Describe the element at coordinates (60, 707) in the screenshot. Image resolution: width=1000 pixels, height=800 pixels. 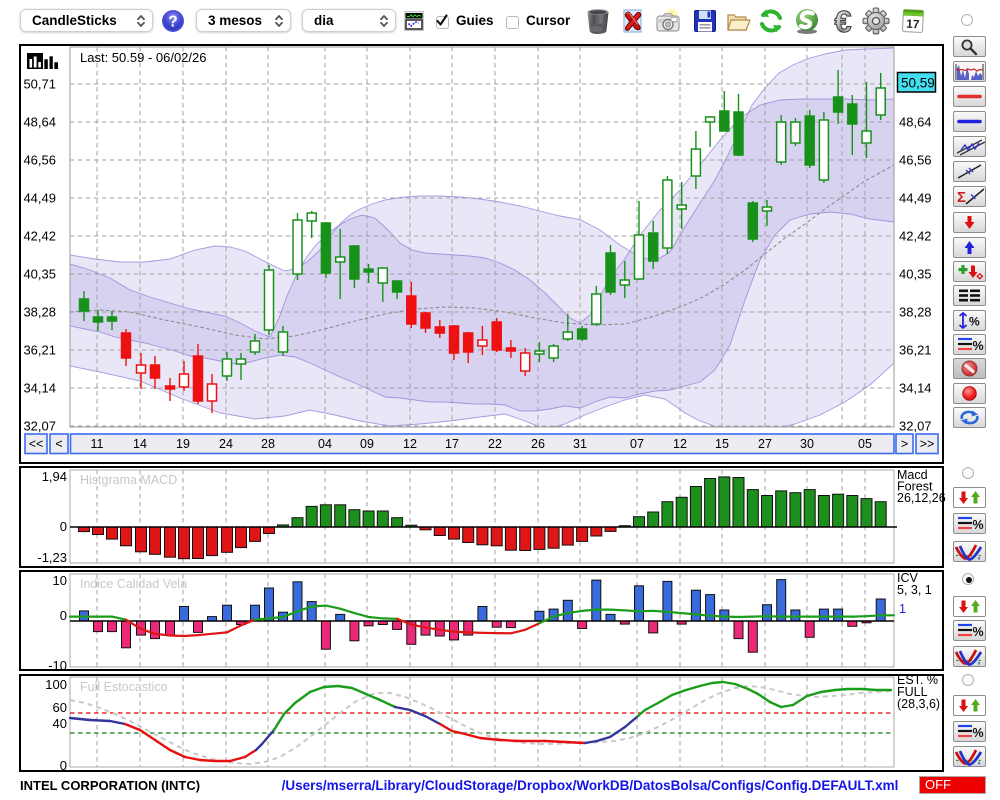
I see `svg-text: 60` at that location.